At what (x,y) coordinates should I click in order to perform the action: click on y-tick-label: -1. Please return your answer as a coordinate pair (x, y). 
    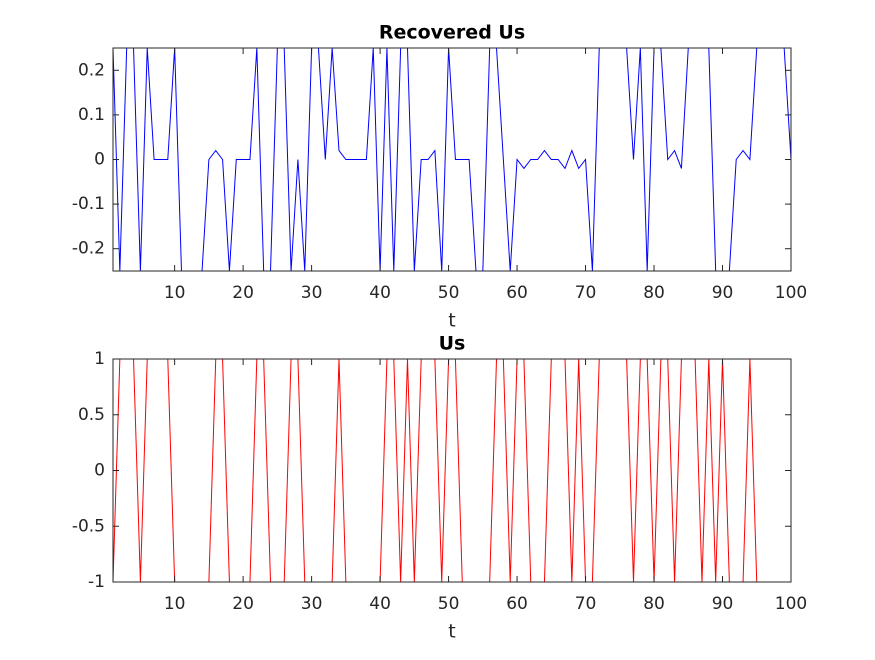
    Looking at the image, I should click on (96, 582).